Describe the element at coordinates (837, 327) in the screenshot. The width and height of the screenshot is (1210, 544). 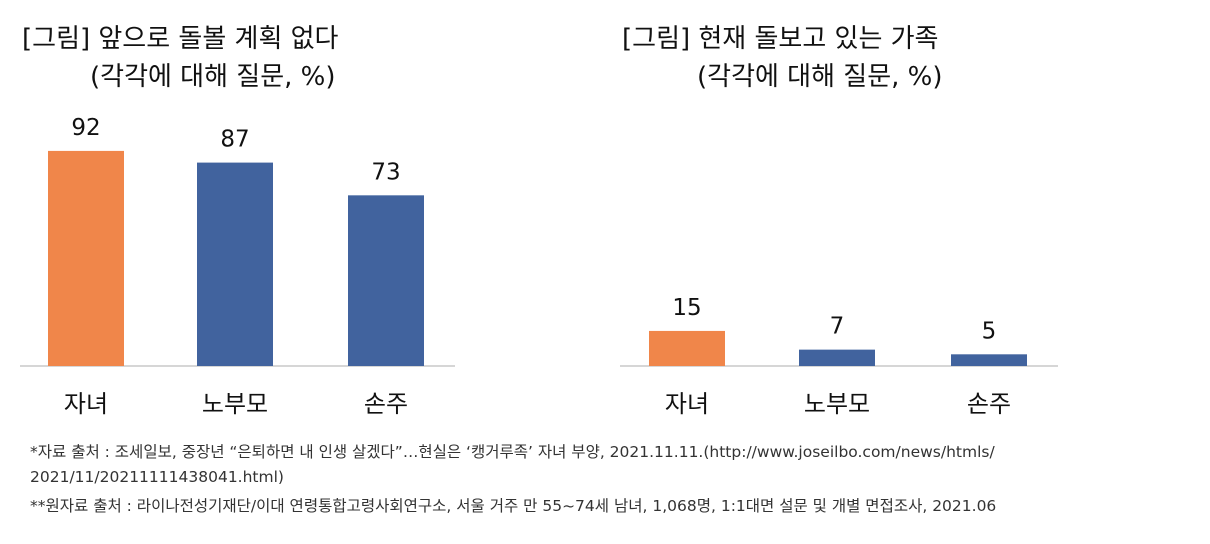
I see `data-label: 7` at that location.